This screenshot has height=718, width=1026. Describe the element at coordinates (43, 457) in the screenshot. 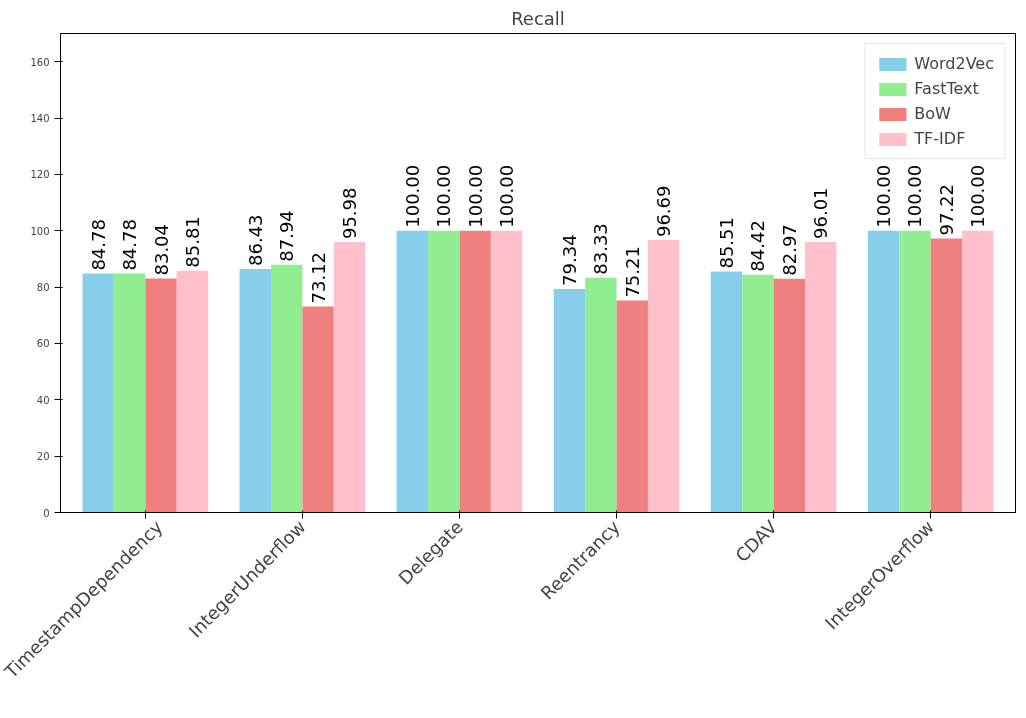

I see `y-tick-label: 20` at that location.